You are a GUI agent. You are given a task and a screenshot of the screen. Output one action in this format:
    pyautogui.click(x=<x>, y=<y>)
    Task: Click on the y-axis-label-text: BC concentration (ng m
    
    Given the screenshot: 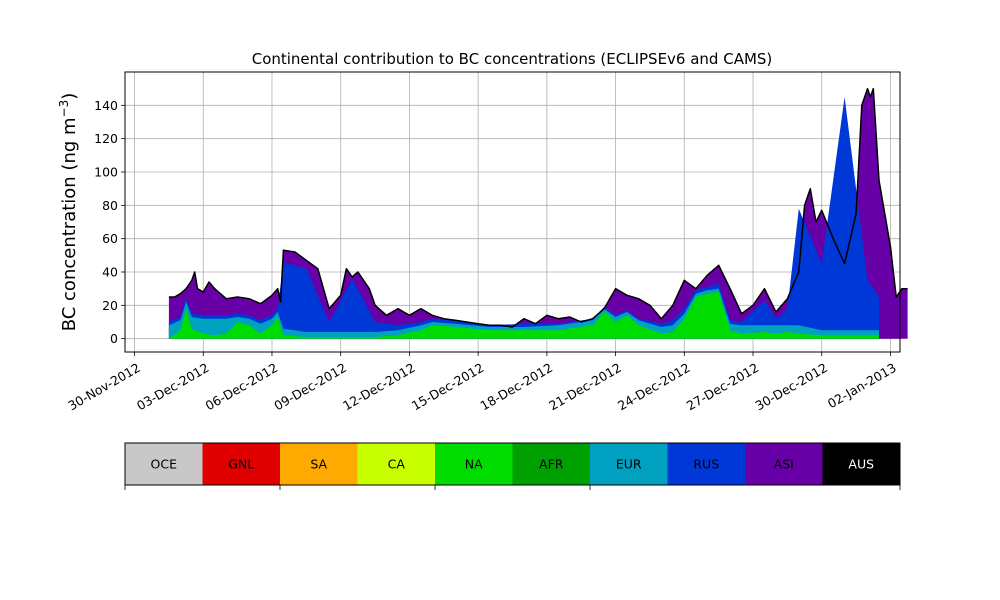 What is the action you would take?
    pyautogui.click(x=69, y=224)
    